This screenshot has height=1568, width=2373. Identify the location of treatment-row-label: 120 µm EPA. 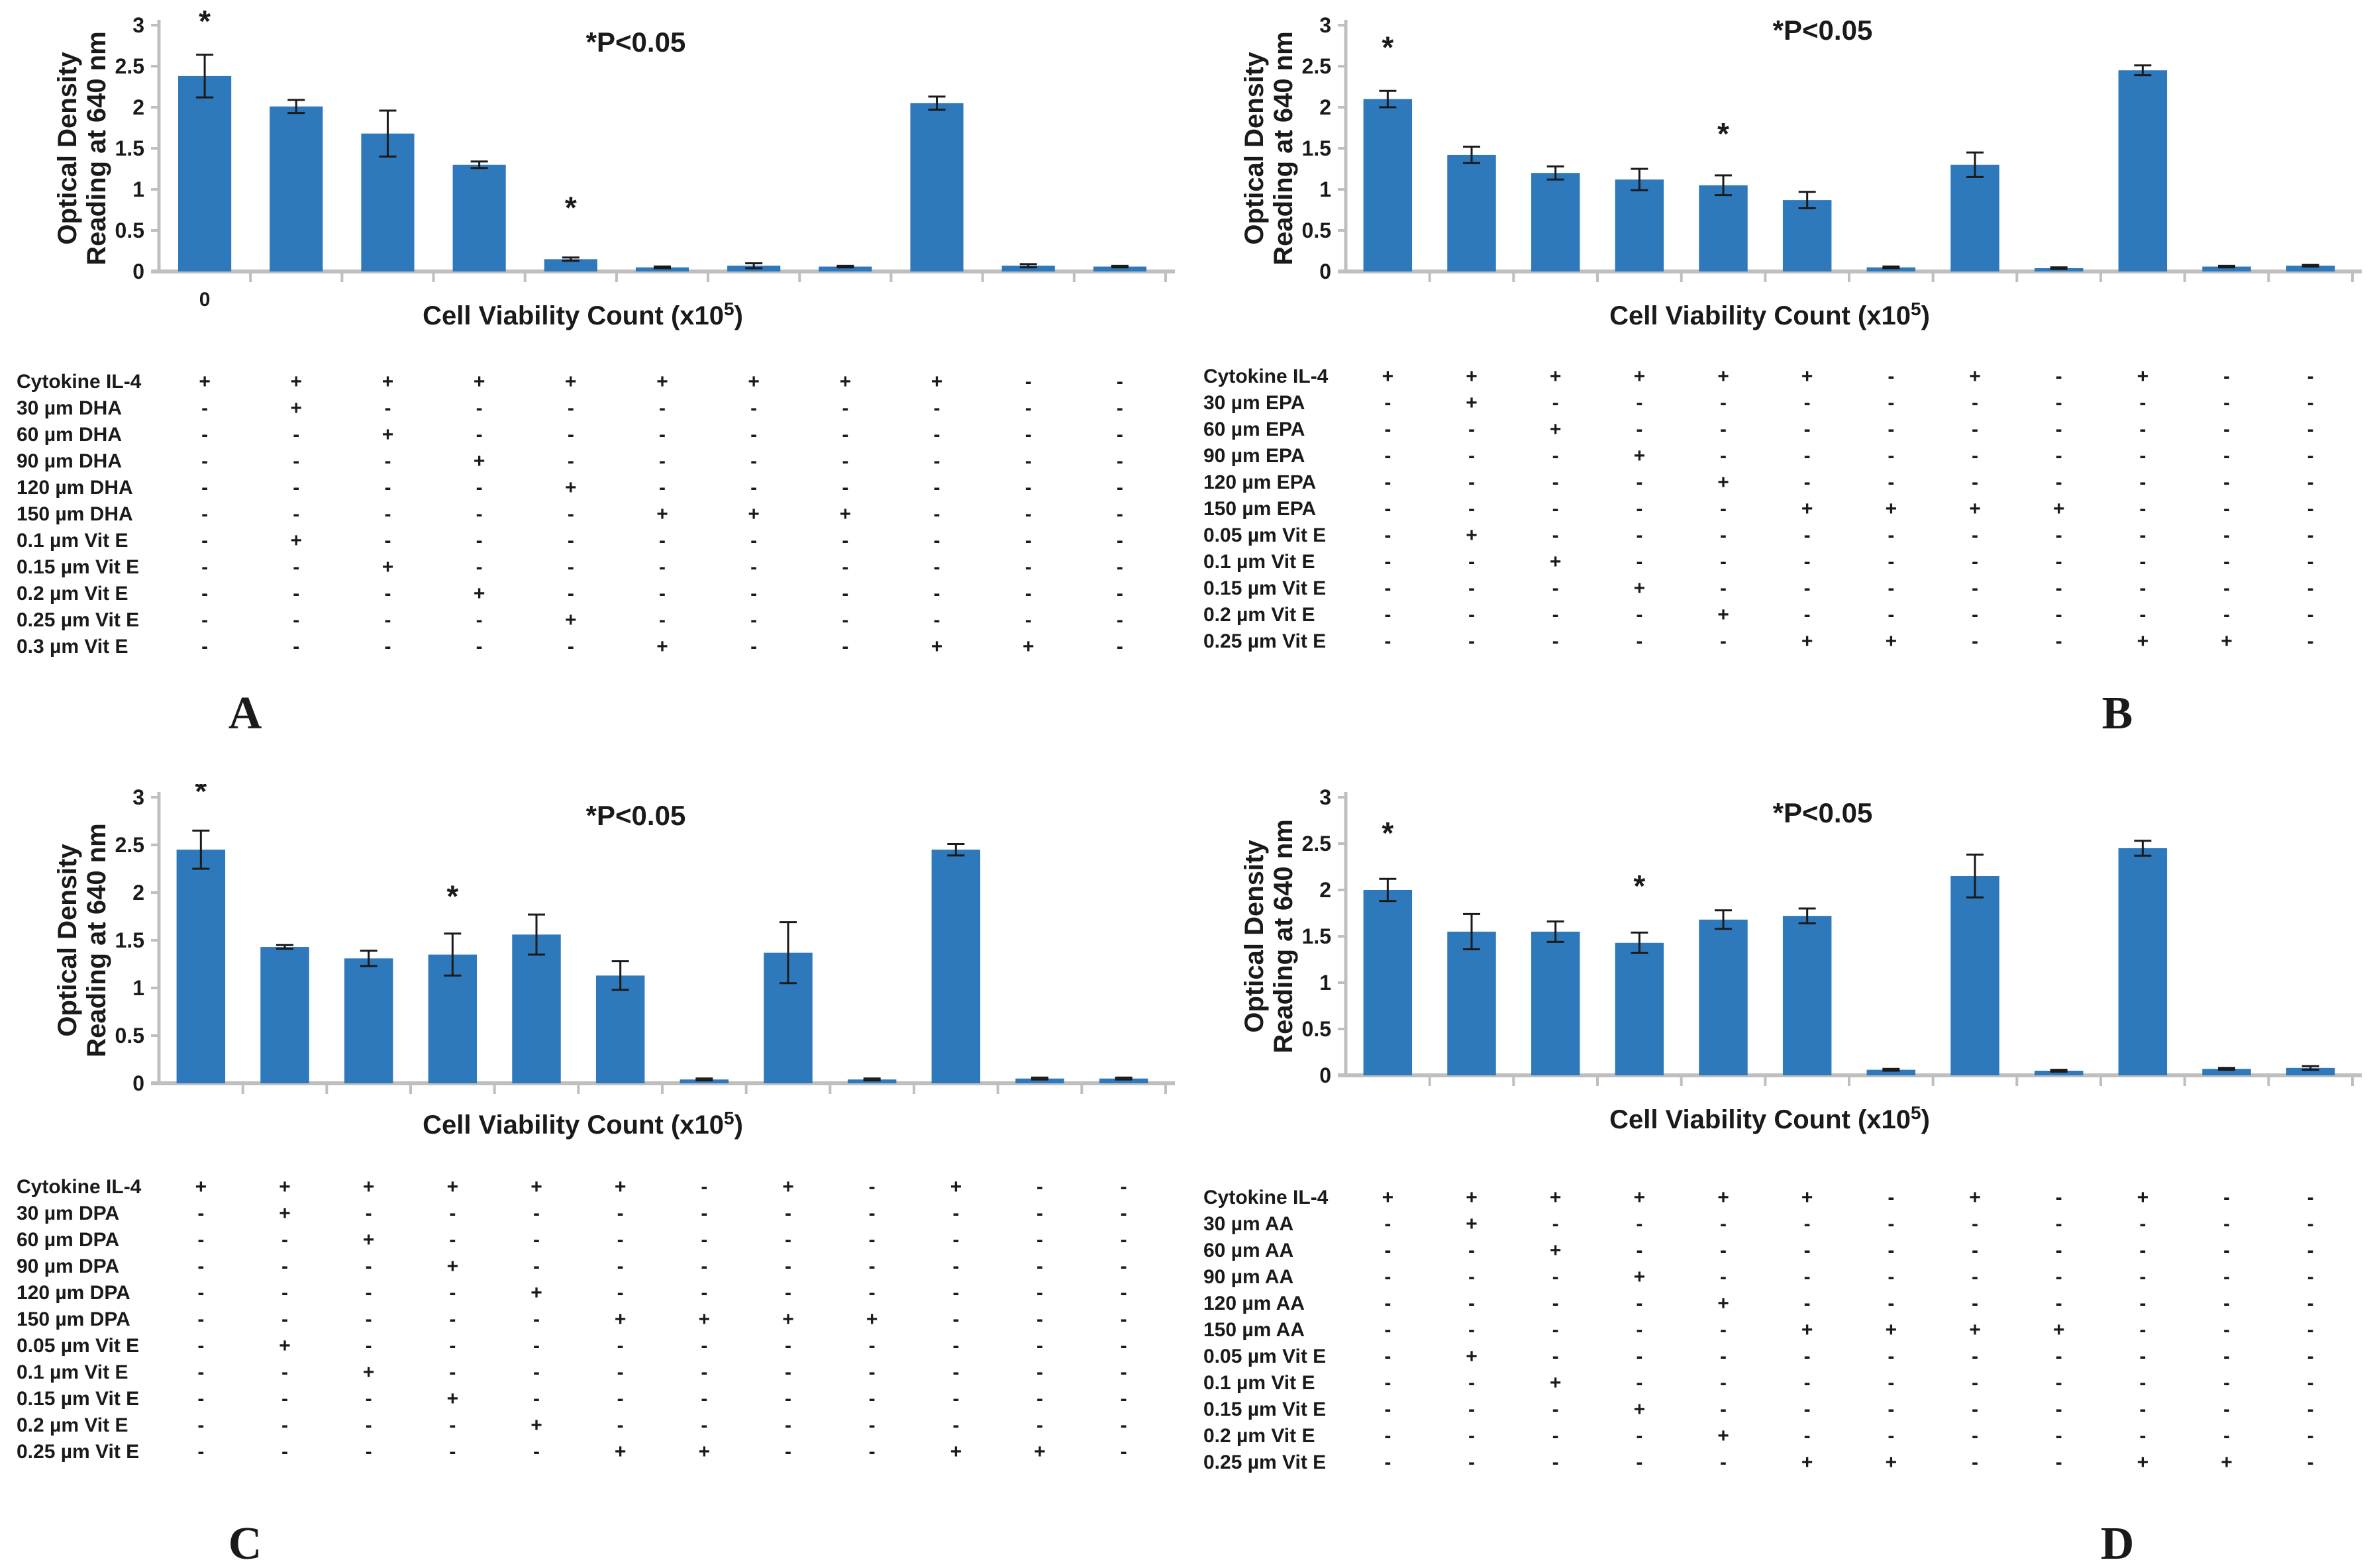
(1260, 482).